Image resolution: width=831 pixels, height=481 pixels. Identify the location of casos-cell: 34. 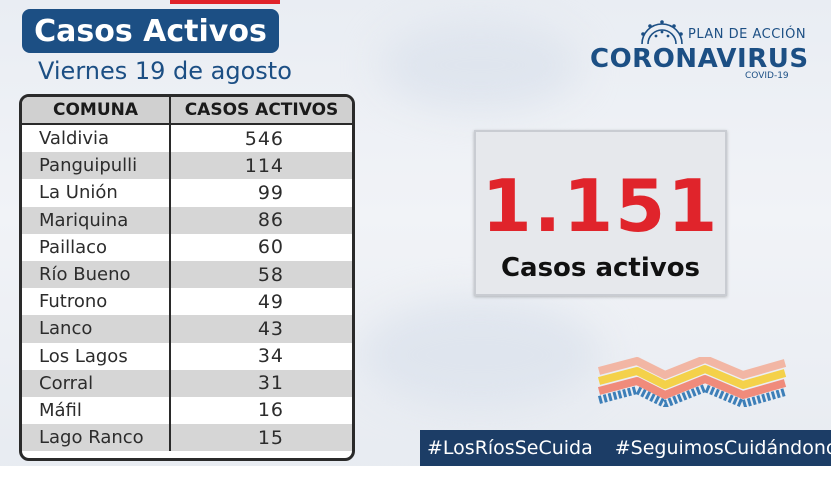
(270, 356).